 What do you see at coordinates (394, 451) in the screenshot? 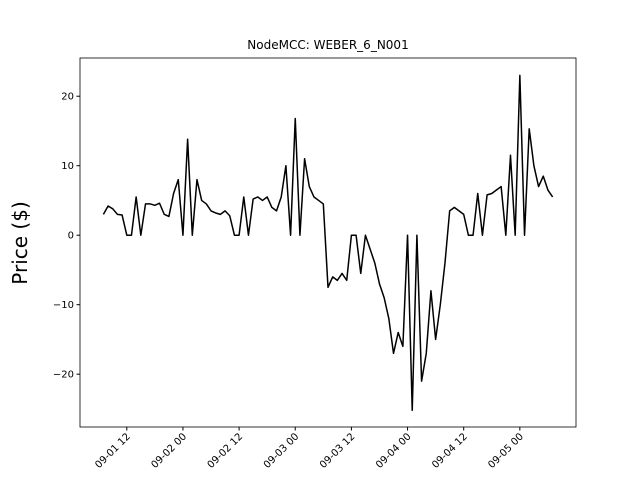
I see `x-tick-label: 09-04 00` at bounding box center [394, 451].